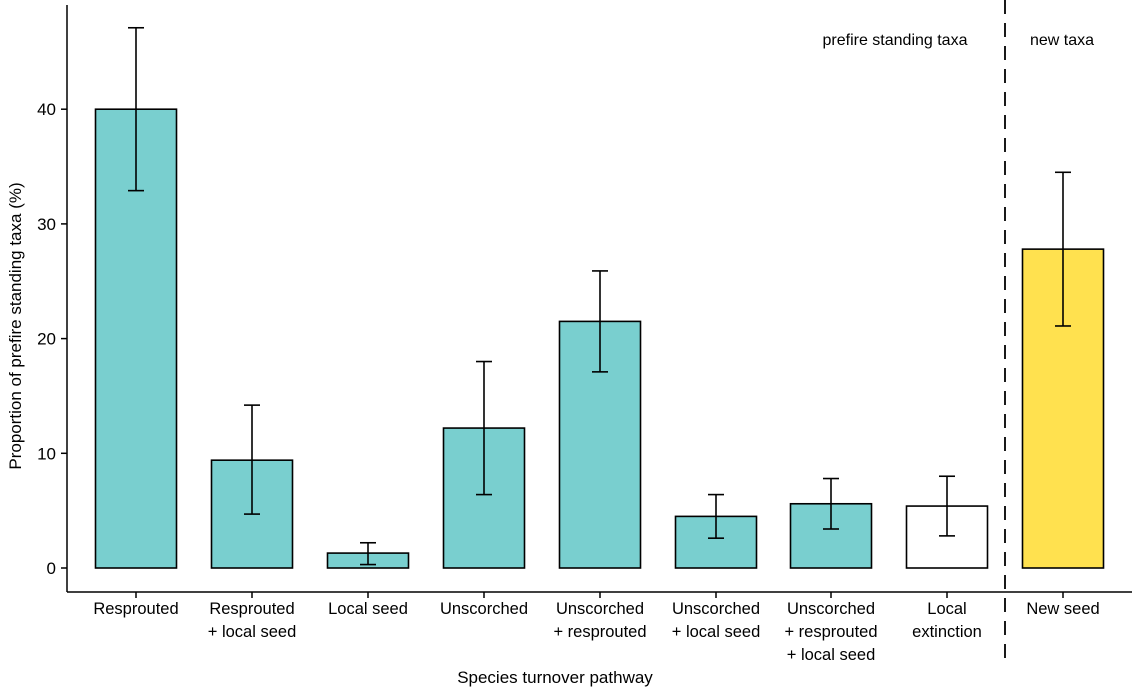  I want to click on annotation-new-taxa: new taxa, so click(1062, 40).